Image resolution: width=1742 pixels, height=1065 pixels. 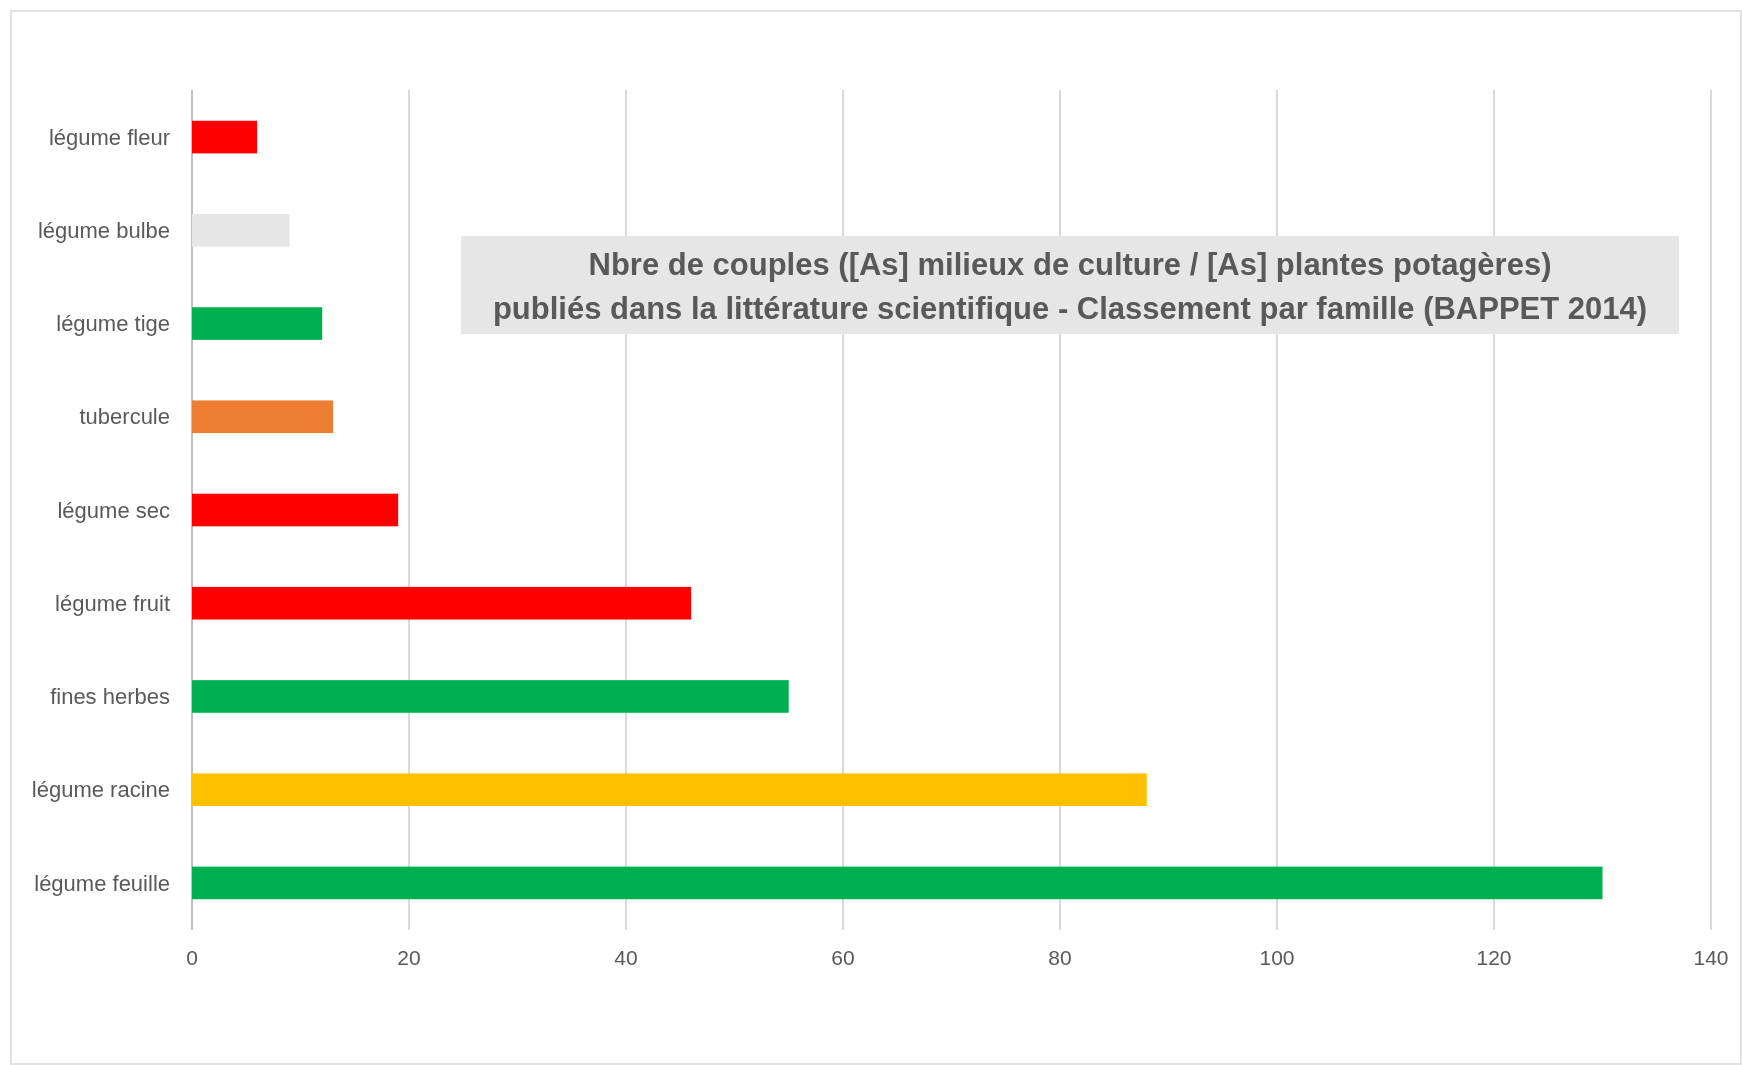 I want to click on x-tick-label: 40, so click(x=626, y=957).